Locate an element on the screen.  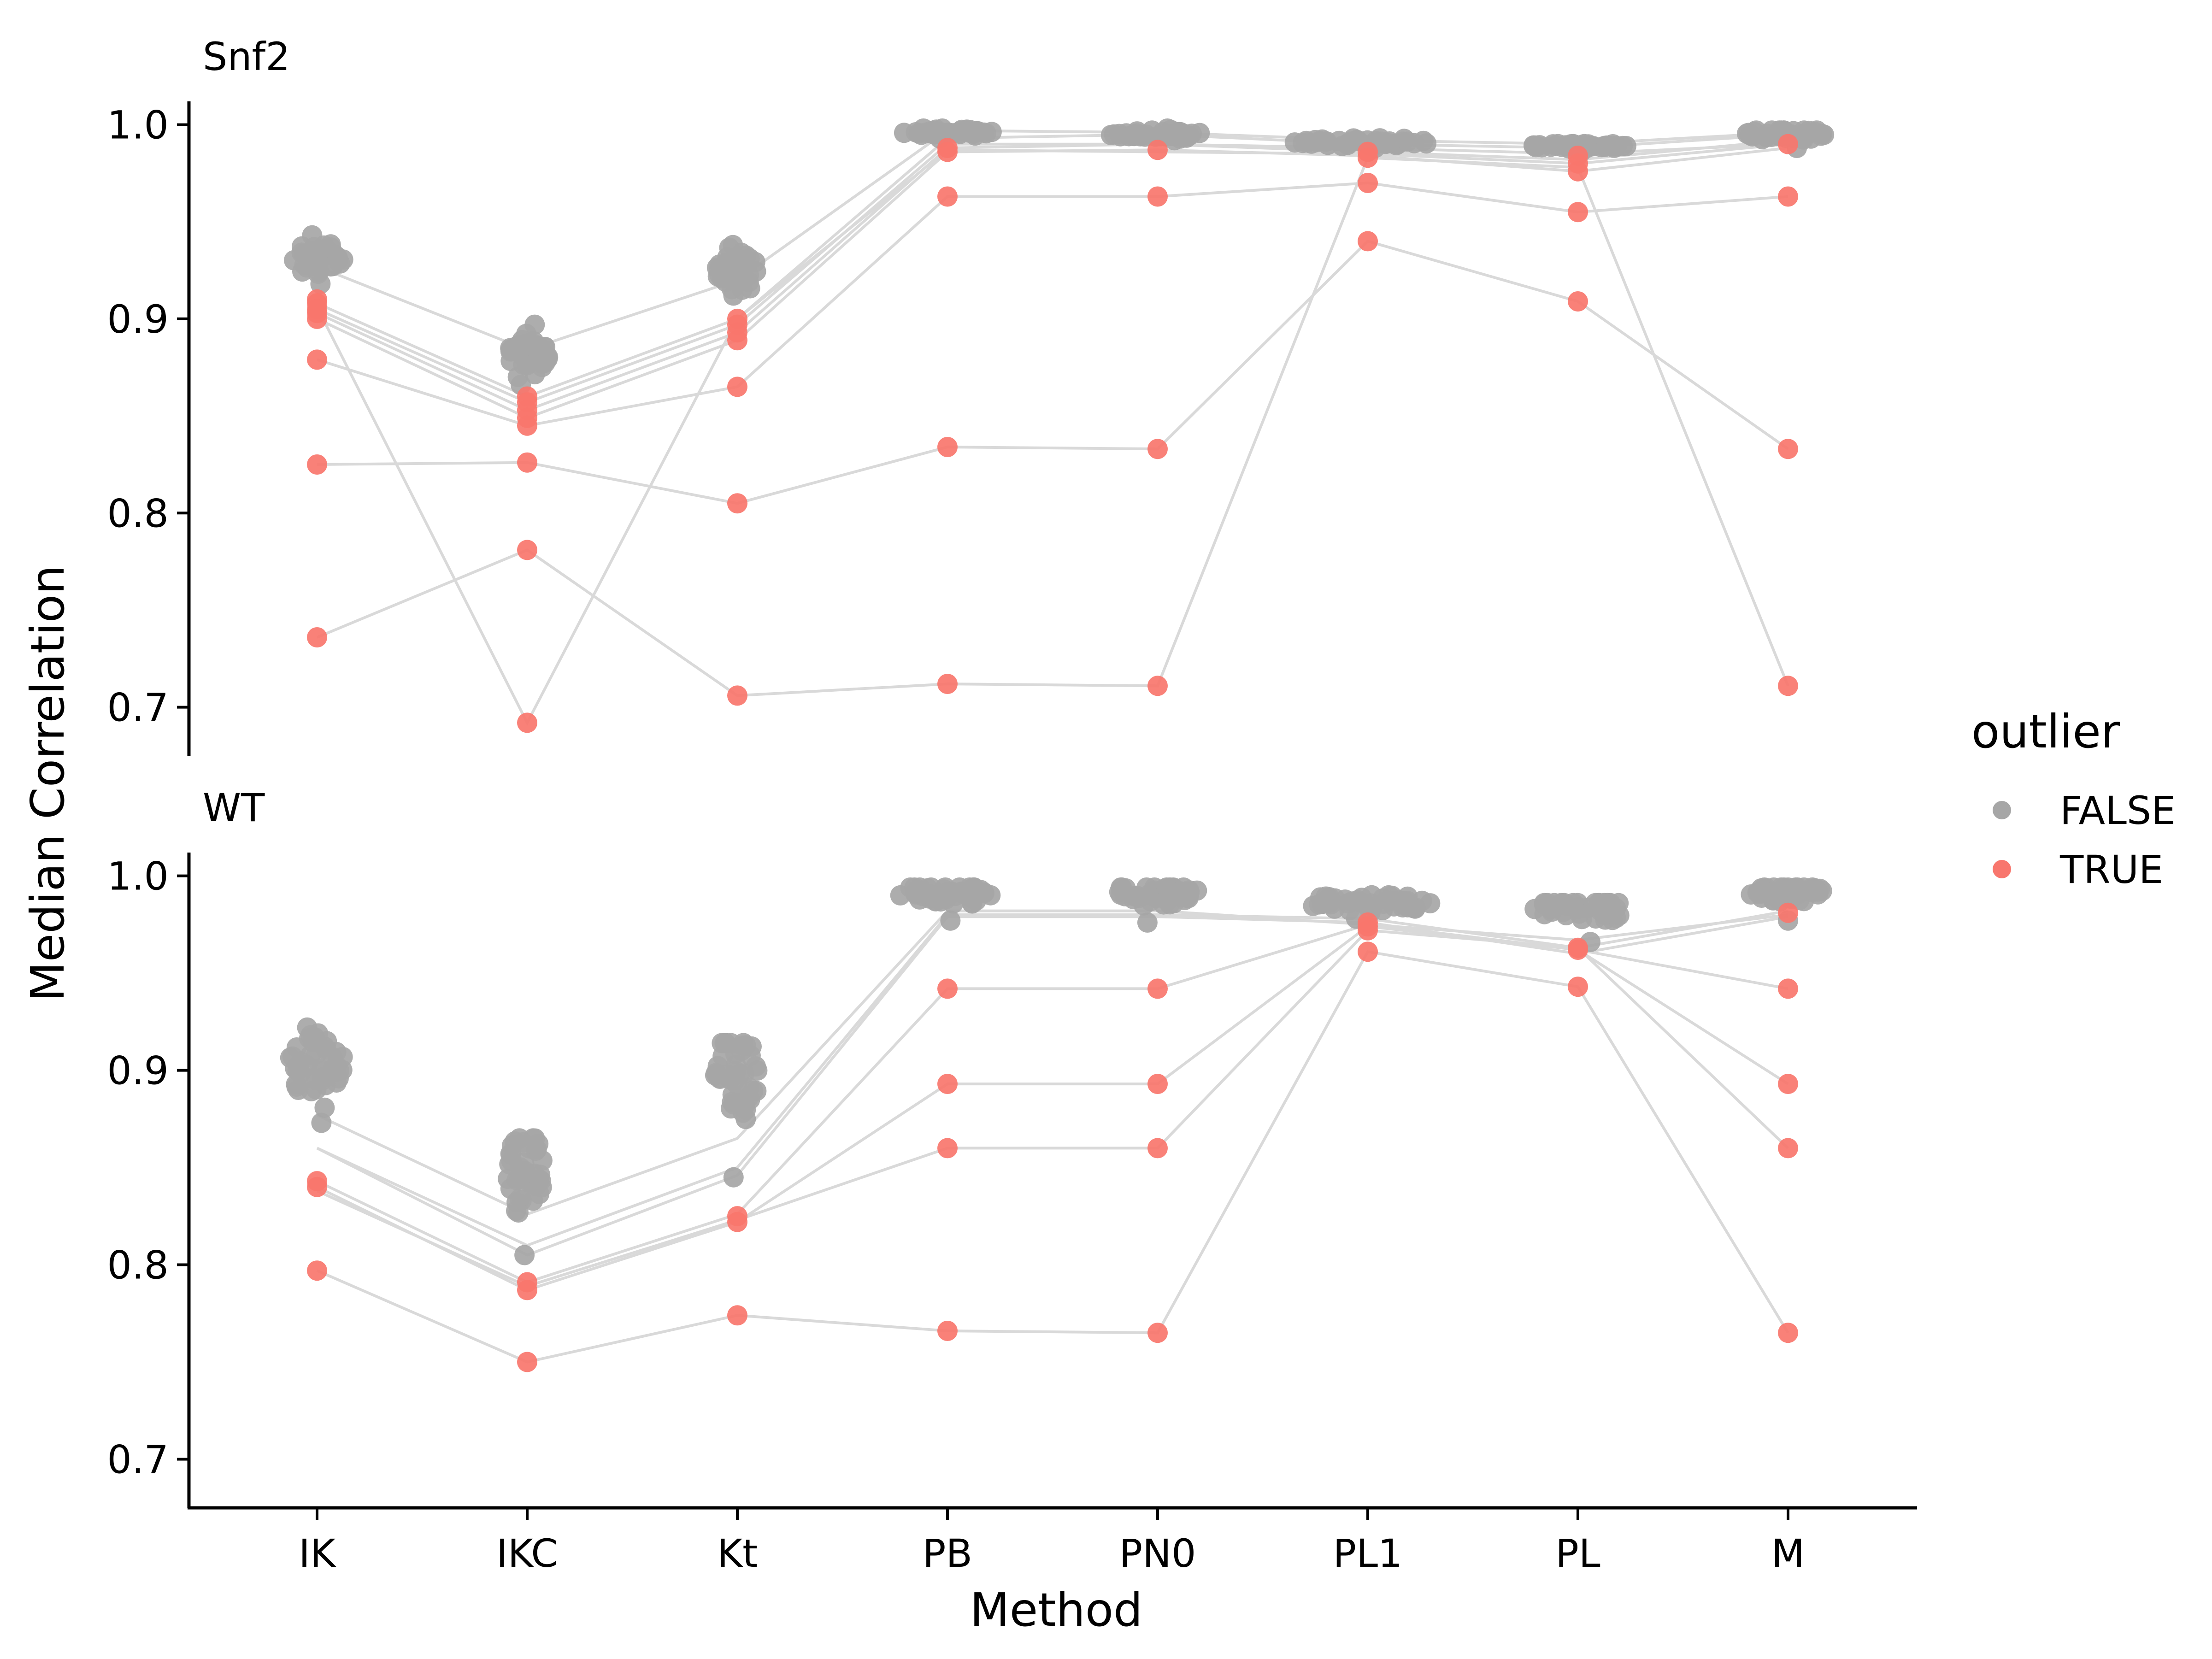
legend-marker-true is located at coordinates (2002, 869).